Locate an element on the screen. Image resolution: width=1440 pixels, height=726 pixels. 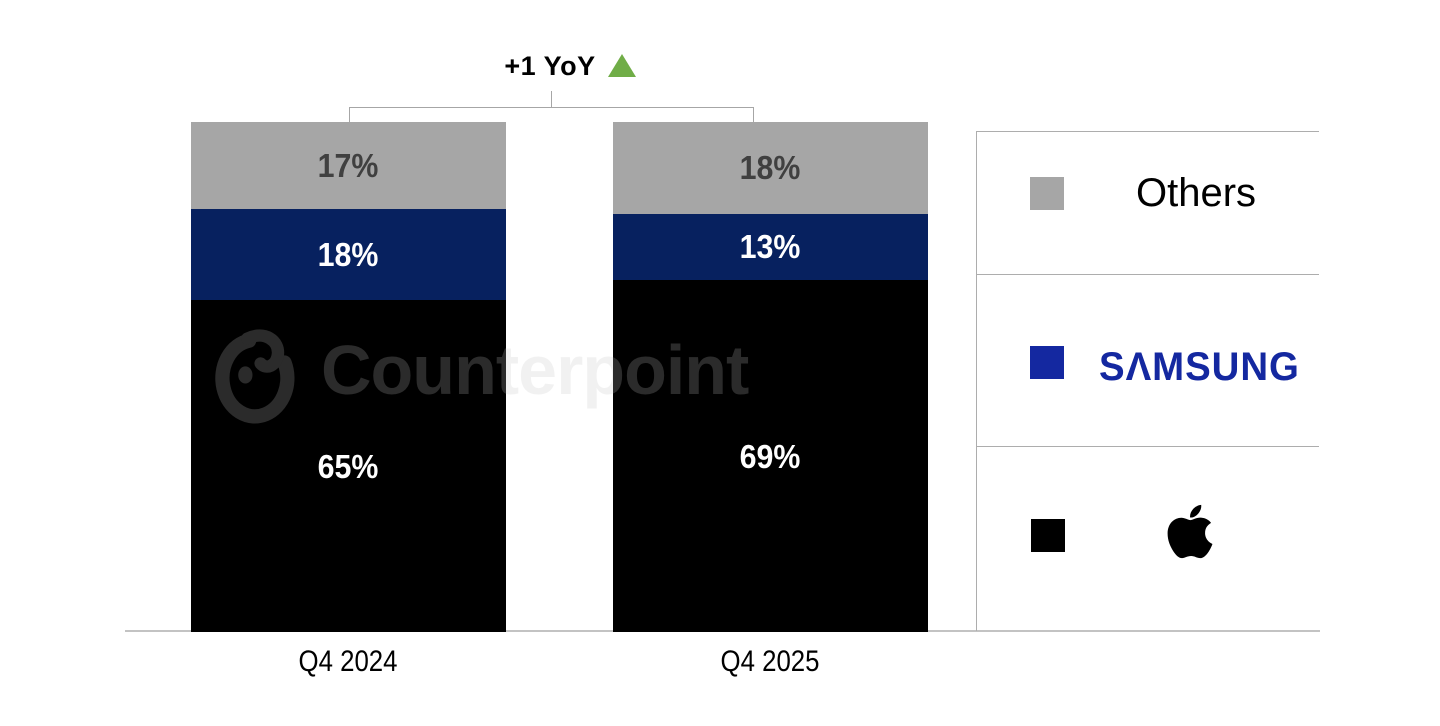
samsung-wordmark: SΛMSUNG is located at coordinates (1199, 367).